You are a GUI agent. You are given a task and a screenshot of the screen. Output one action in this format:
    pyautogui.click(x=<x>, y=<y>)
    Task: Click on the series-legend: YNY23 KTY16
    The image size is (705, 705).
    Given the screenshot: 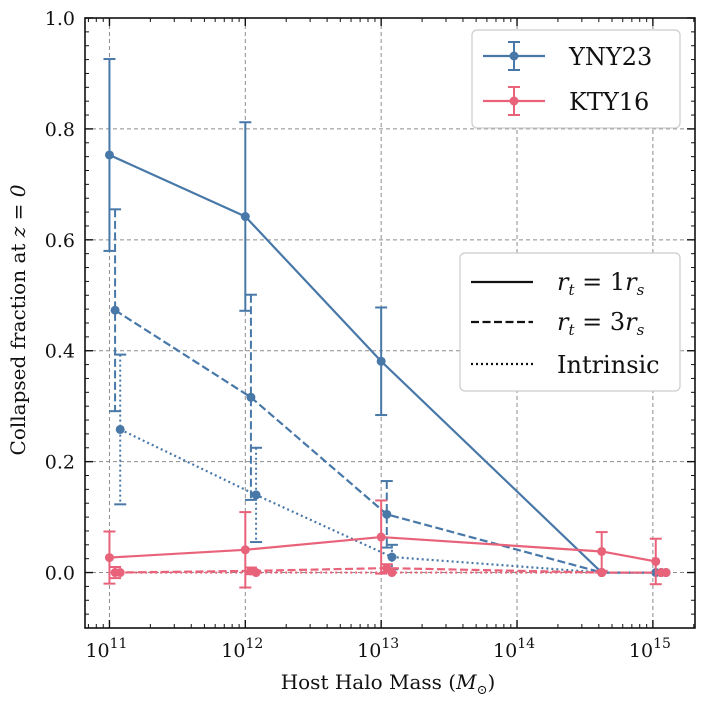 What is the action you would take?
    pyautogui.click(x=576, y=79)
    